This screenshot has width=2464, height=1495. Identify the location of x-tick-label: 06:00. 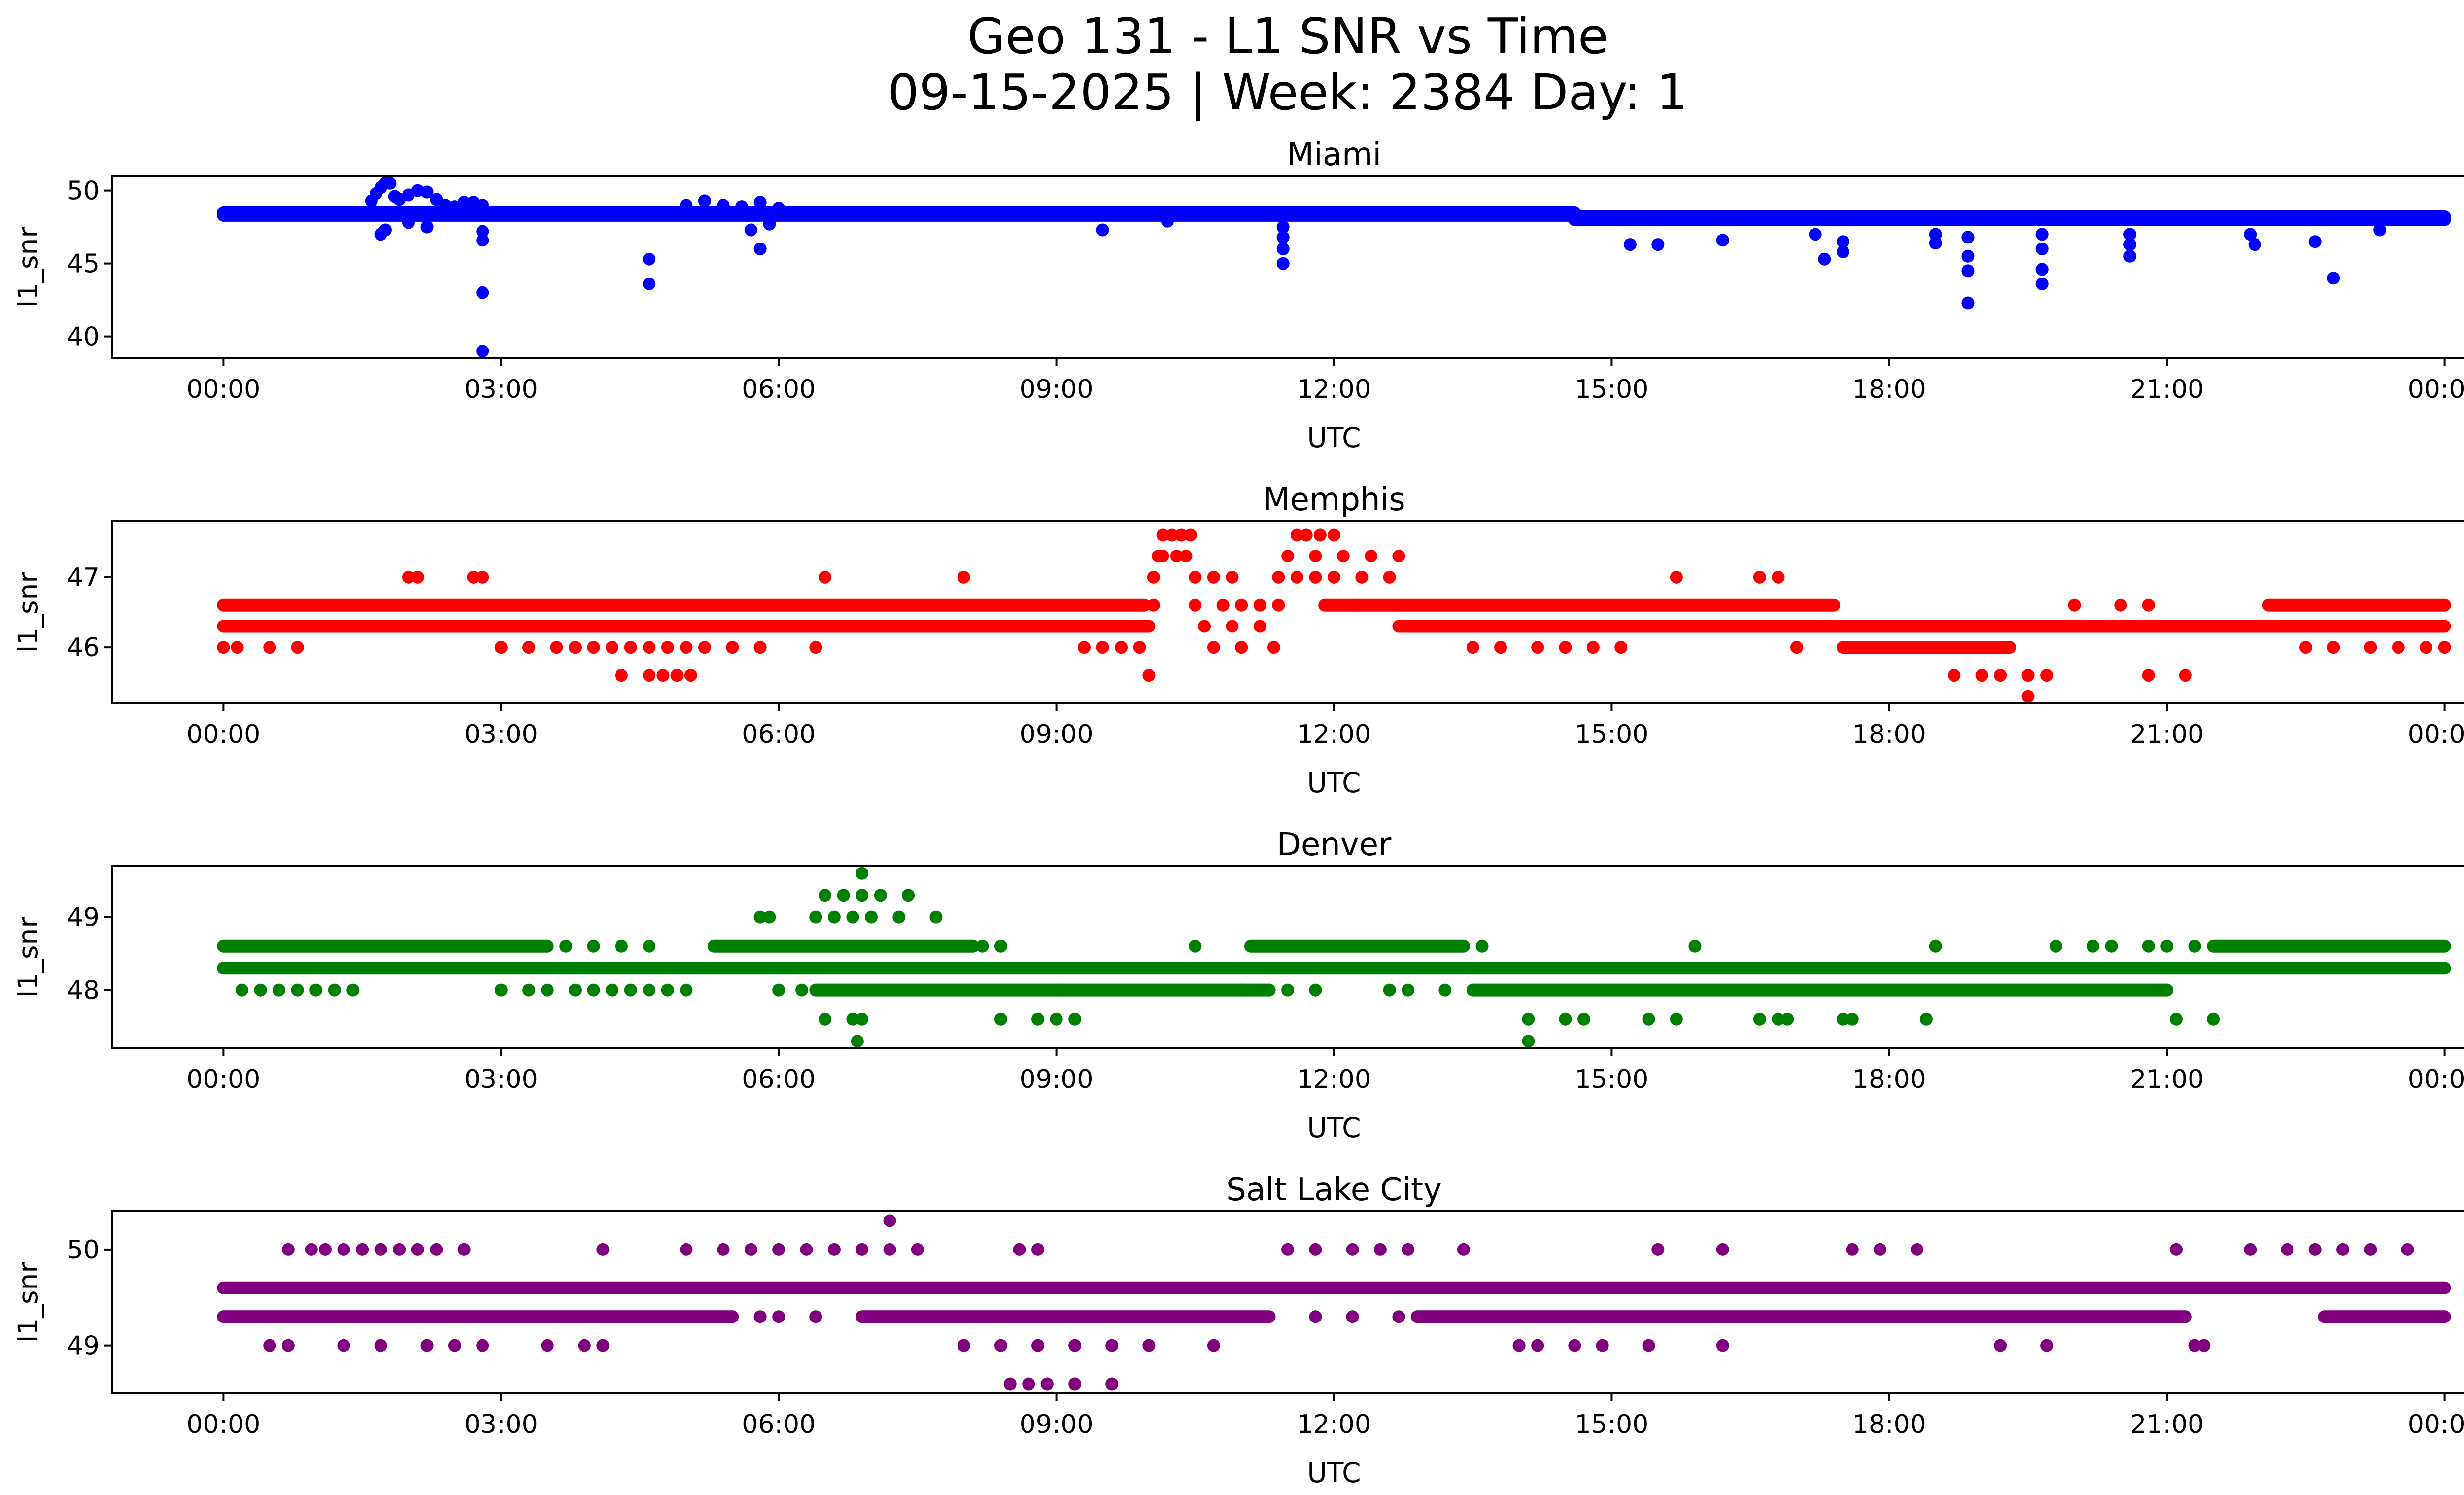
(779, 389).